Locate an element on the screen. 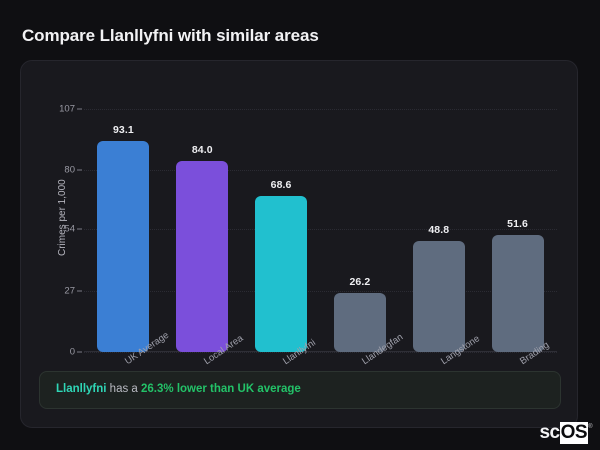 The width and height of the screenshot is (600, 450). y-tick-label: 54 is located at coordinates (69, 229).